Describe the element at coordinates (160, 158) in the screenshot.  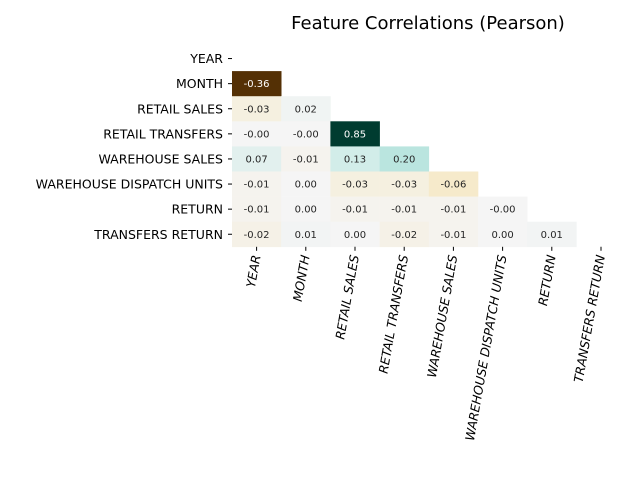
I see `y-tick-label: WAREHOUSE SALES` at that location.